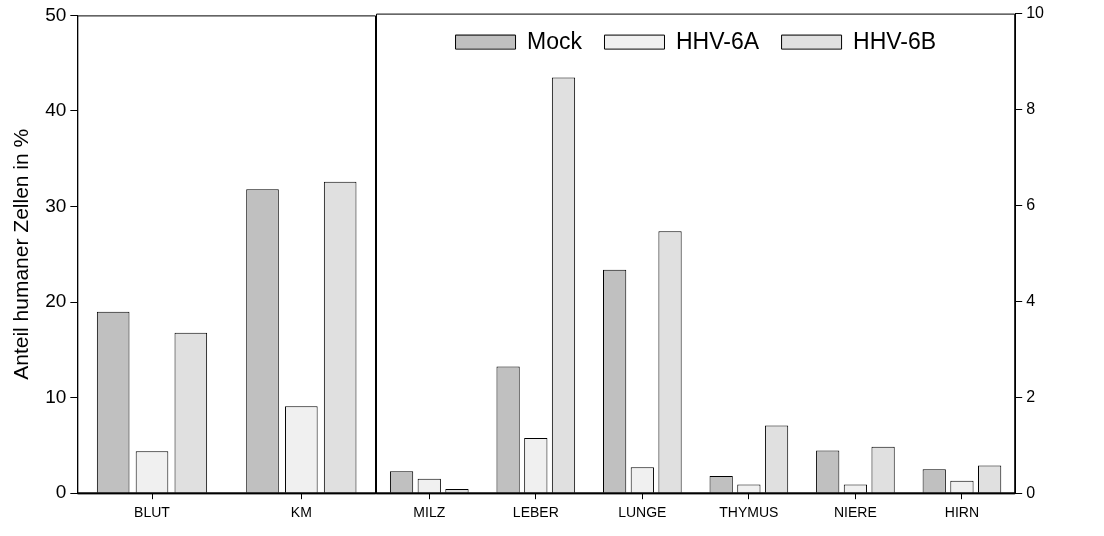 The image size is (1104, 536). What do you see at coordinates (56, 110) in the screenshot?
I see `y-tick-label: 40` at bounding box center [56, 110].